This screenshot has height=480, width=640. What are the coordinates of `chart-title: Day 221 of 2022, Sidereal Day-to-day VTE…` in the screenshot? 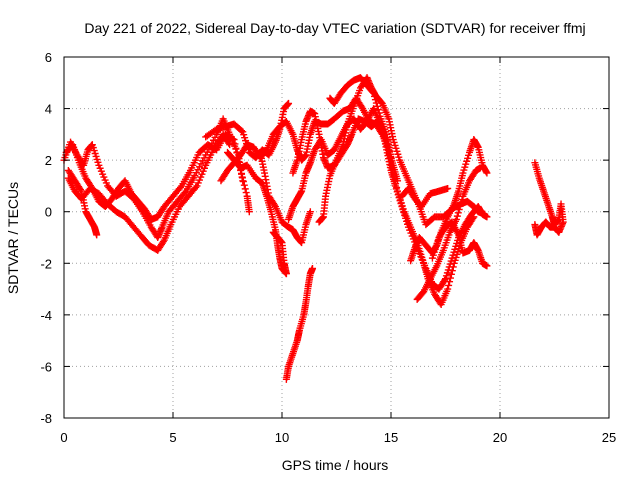 It's located at (334, 28).